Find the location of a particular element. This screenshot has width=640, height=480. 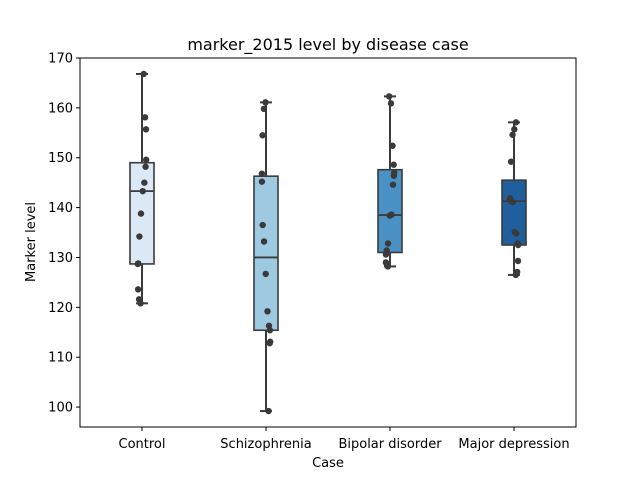

y-tick-label: 140 is located at coordinates (60, 208).